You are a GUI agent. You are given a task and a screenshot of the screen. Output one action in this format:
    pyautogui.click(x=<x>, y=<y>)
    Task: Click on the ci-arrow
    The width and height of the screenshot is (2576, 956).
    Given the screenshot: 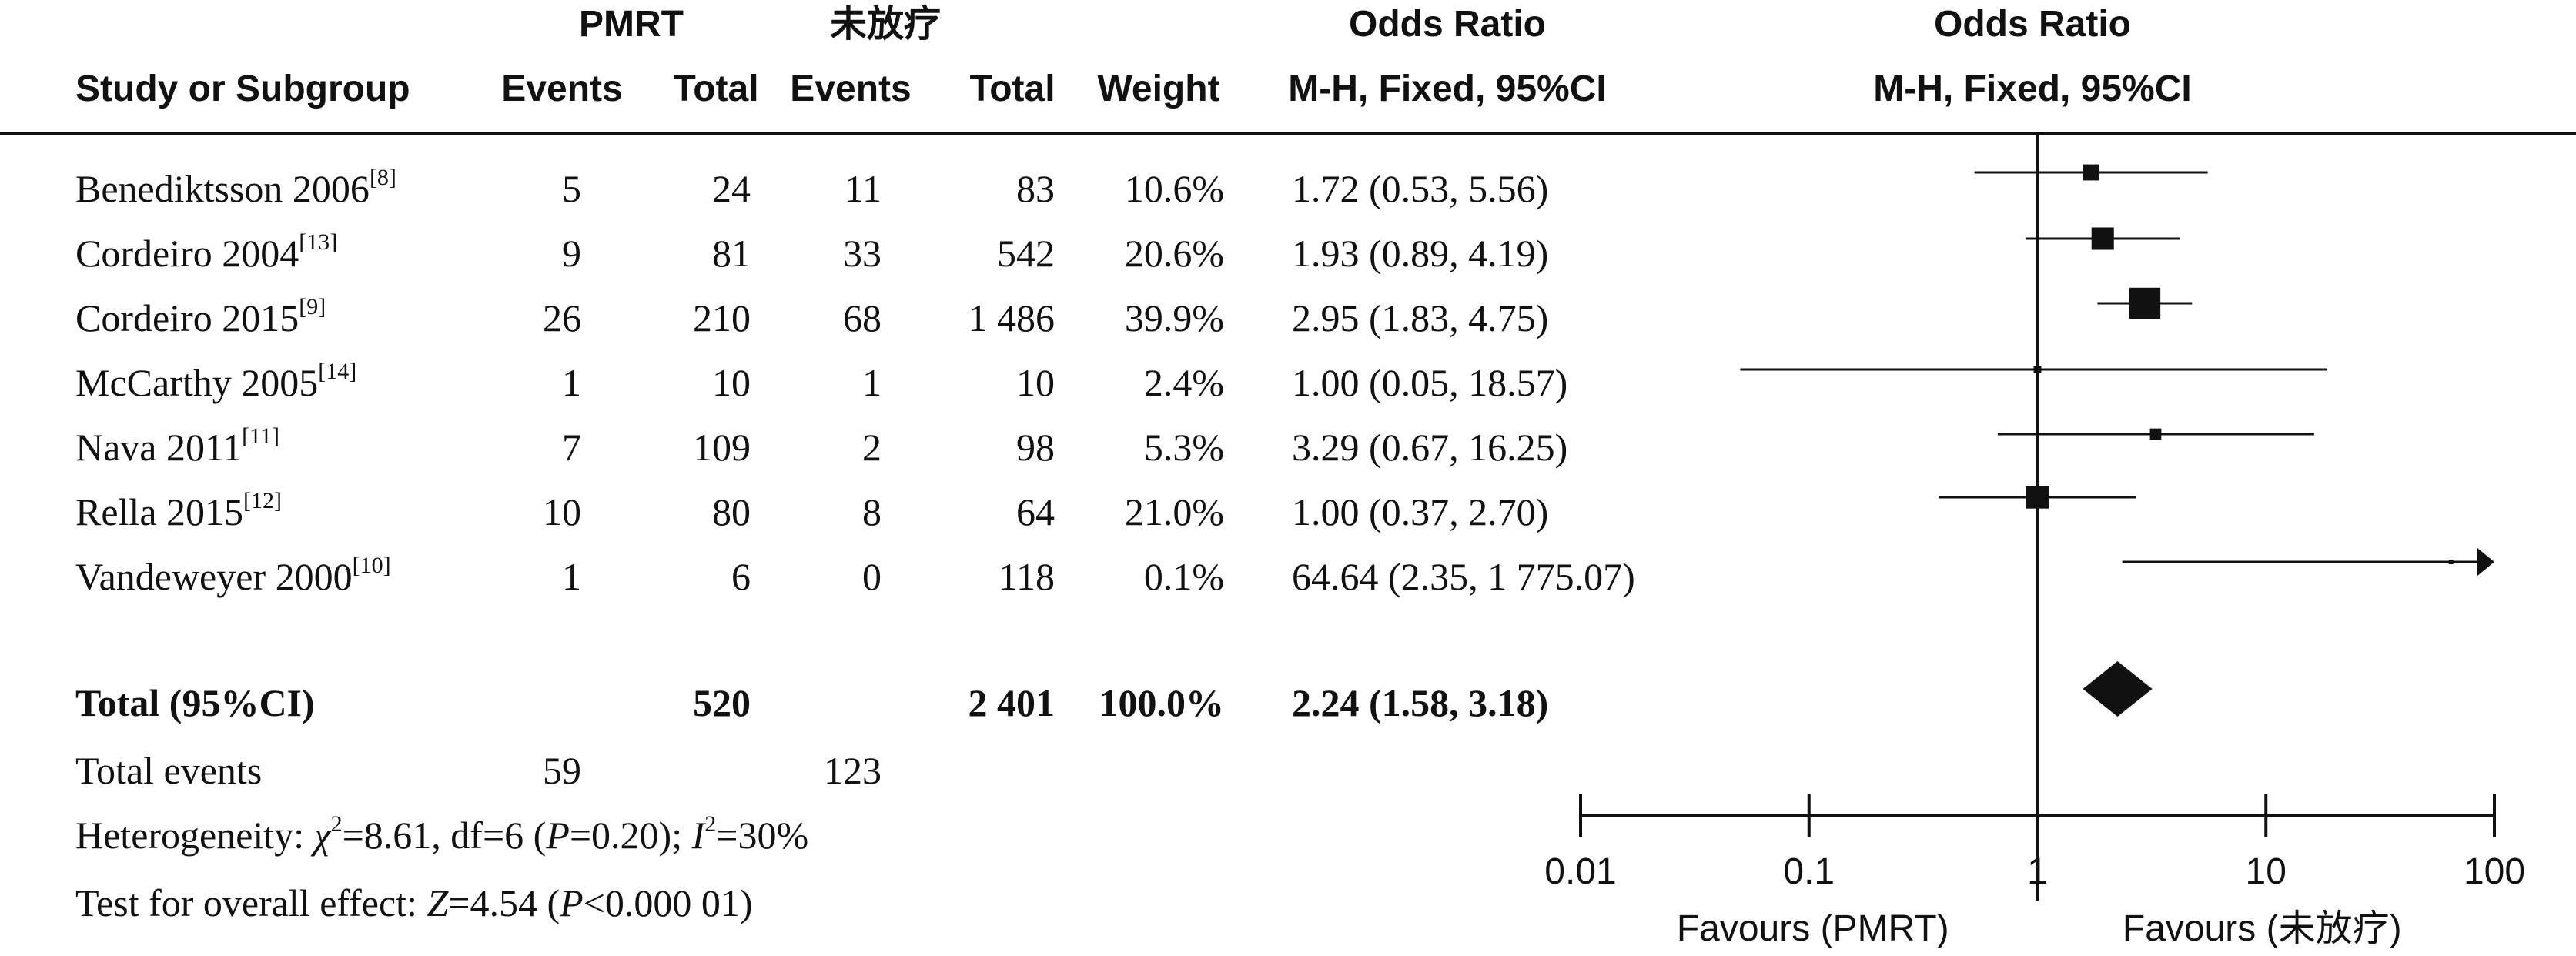 What is the action you would take?
    pyautogui.click(x=2485, y=562)
    